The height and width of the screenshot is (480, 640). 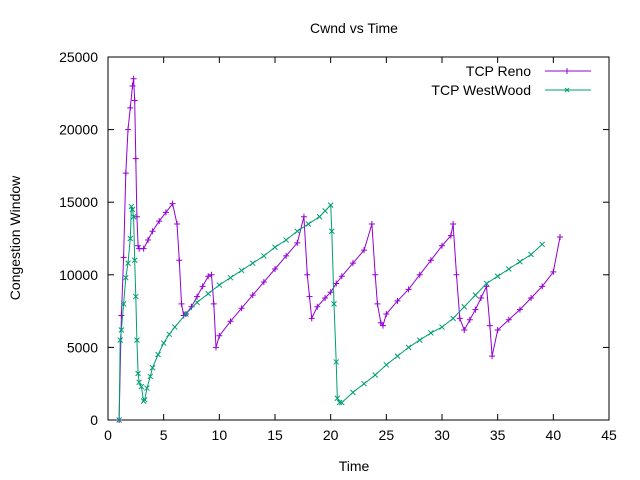 I want to click on x-tick-label: 10, so click(x=220, y=435).